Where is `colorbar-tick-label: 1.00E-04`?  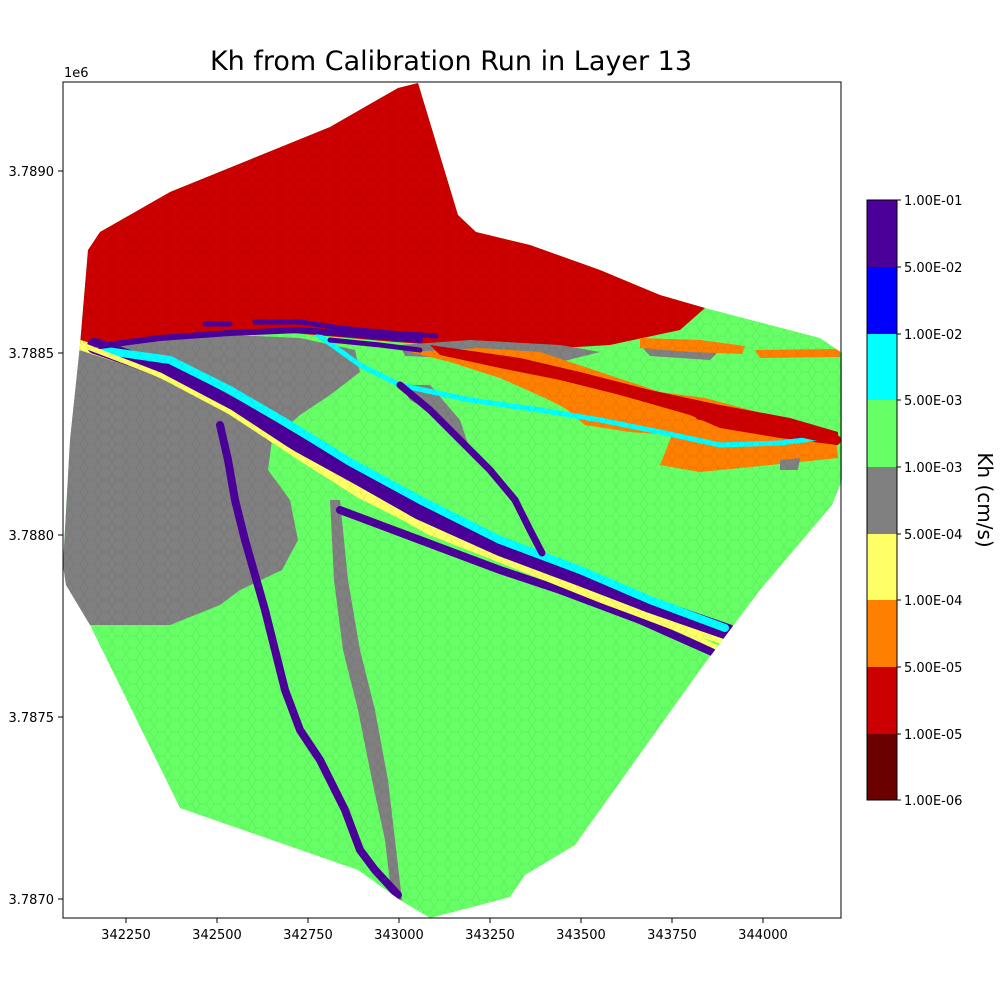
colorbar-tick-label: 1.00E-04 is located at coordinates (933, 601).